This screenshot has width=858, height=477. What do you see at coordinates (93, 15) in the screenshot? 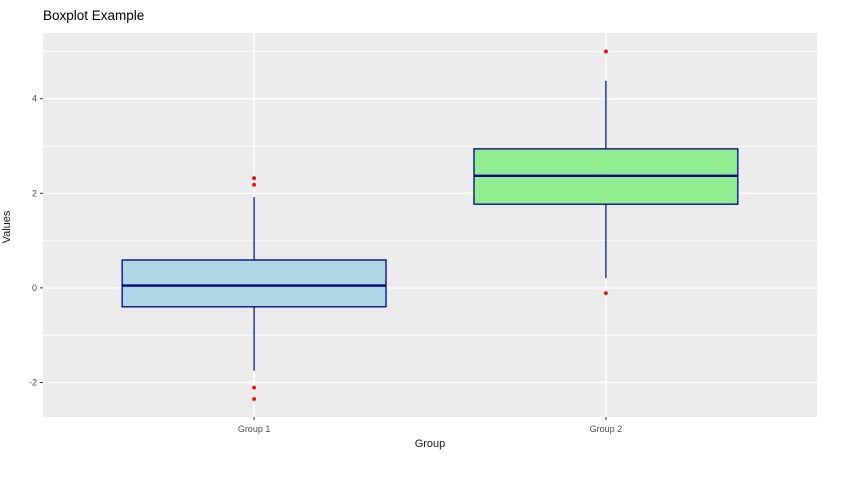
I see `chart-title: Boxplot Example` at bounding box center [93, 15].